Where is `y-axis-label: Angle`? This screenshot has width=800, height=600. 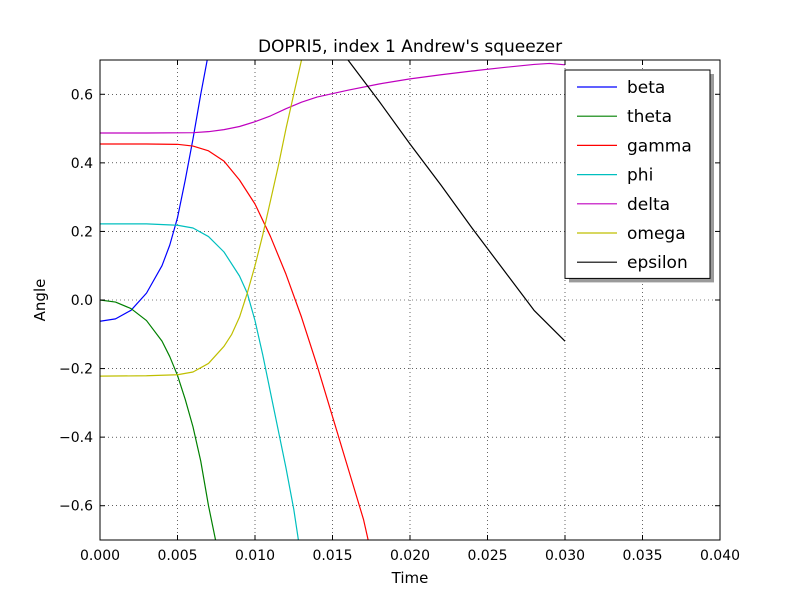 y-axis-label: Angle is located at coordinates (40, 300).